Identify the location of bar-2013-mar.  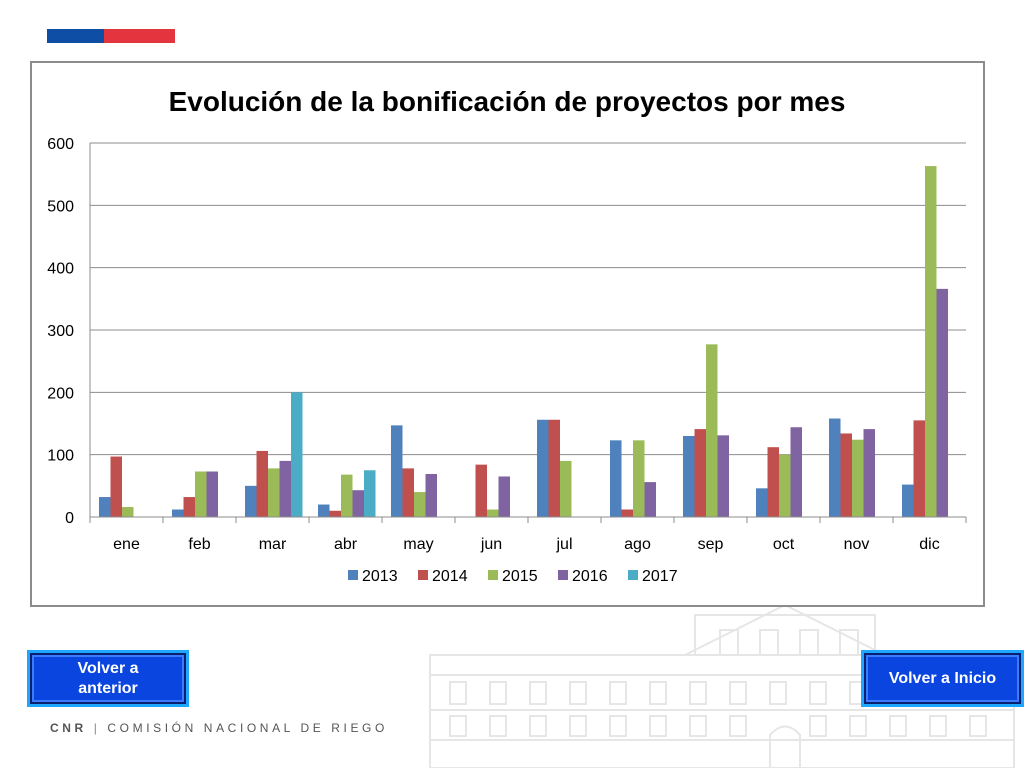
(251, 501).